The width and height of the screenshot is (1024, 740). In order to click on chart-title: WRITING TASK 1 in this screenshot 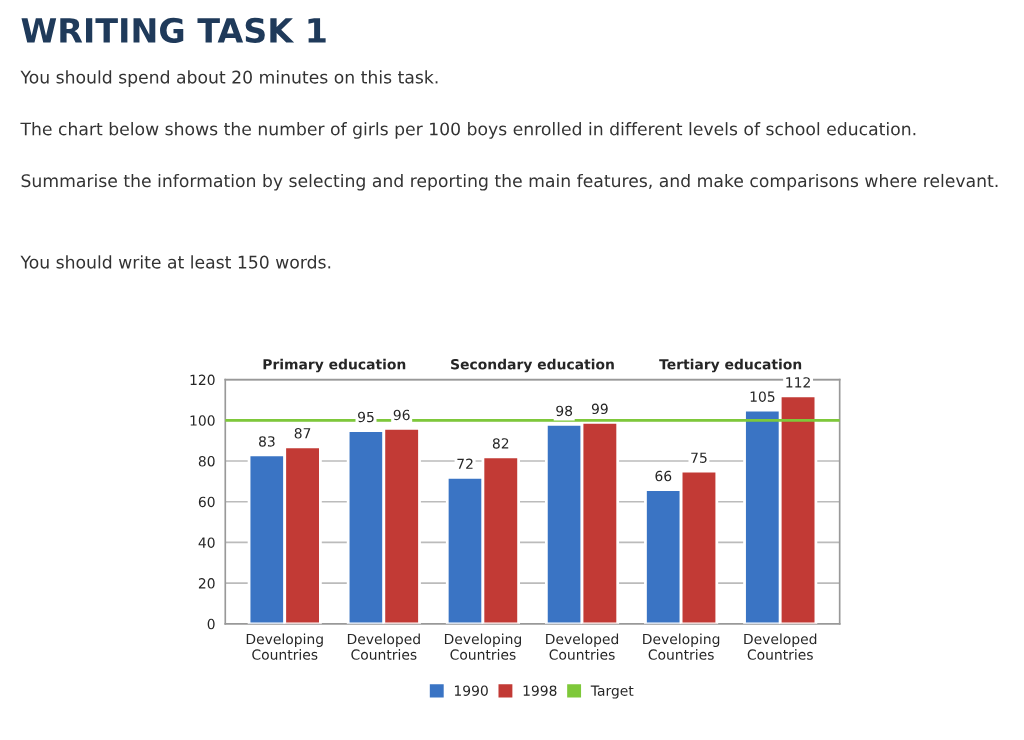, I will do `click(173, 30)`.